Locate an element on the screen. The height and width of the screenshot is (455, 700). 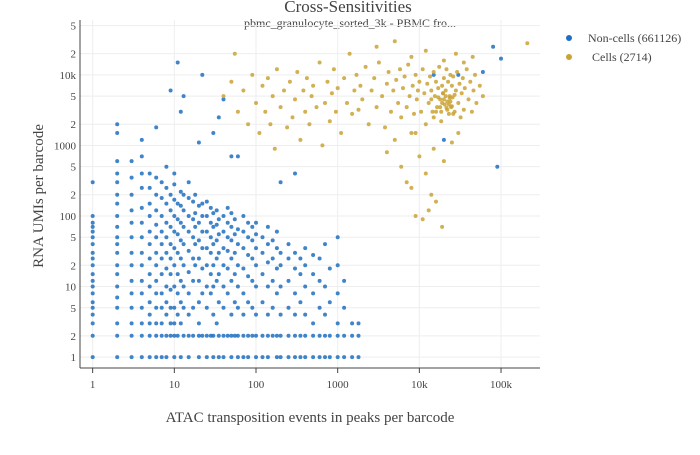
legend-item-non-cells: Non-cells (661126) is located at coordinates (623, 38).